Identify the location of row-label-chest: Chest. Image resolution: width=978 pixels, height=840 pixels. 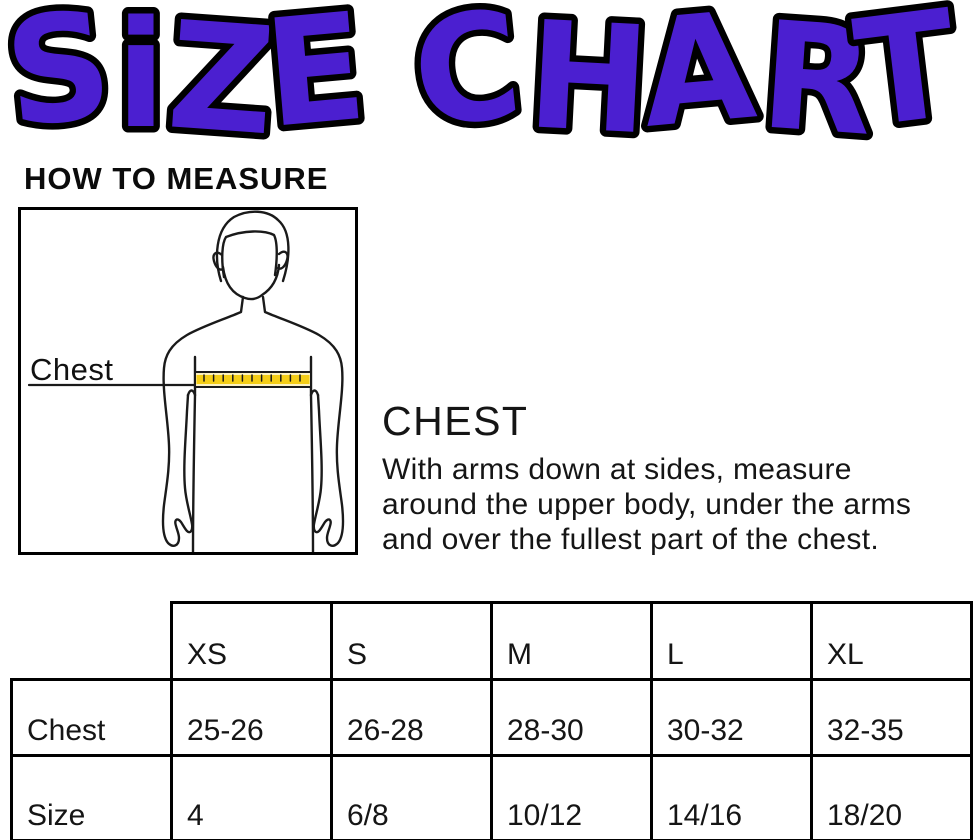
(91, 717).